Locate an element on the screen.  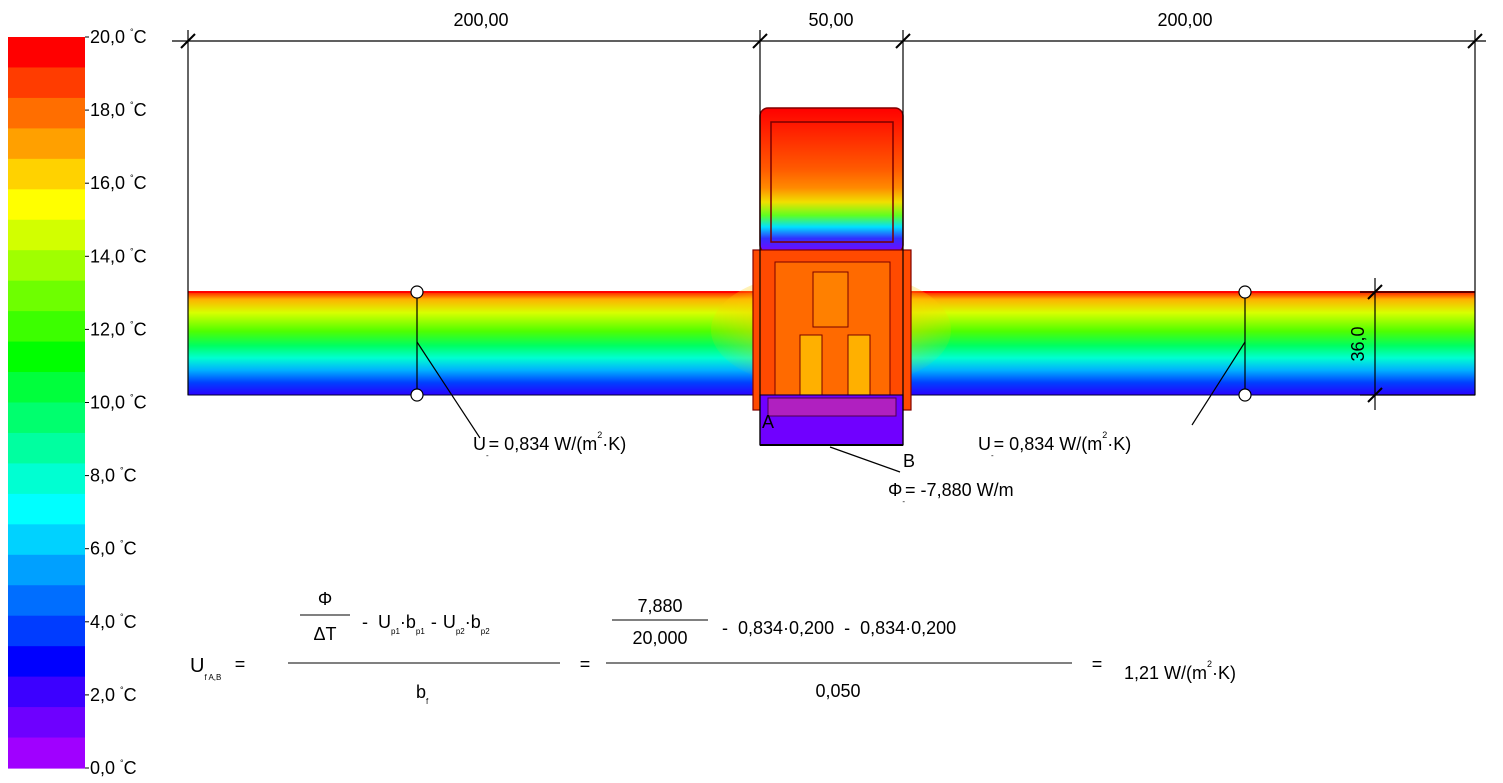
marker-right-top is located at coordinates (1245, 292).